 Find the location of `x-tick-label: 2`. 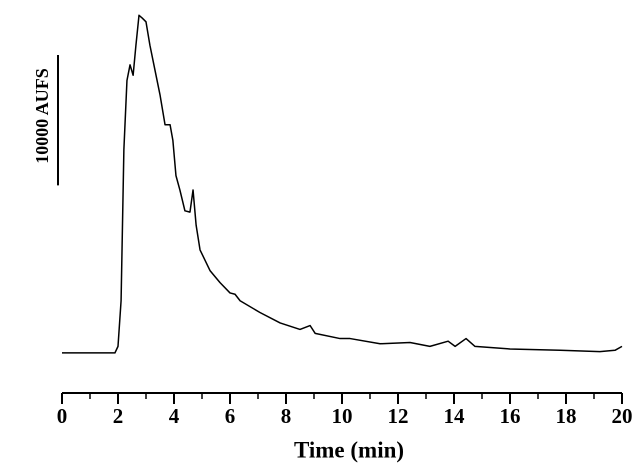

x-tick-label: 2 is located at coordinates (118, 416).